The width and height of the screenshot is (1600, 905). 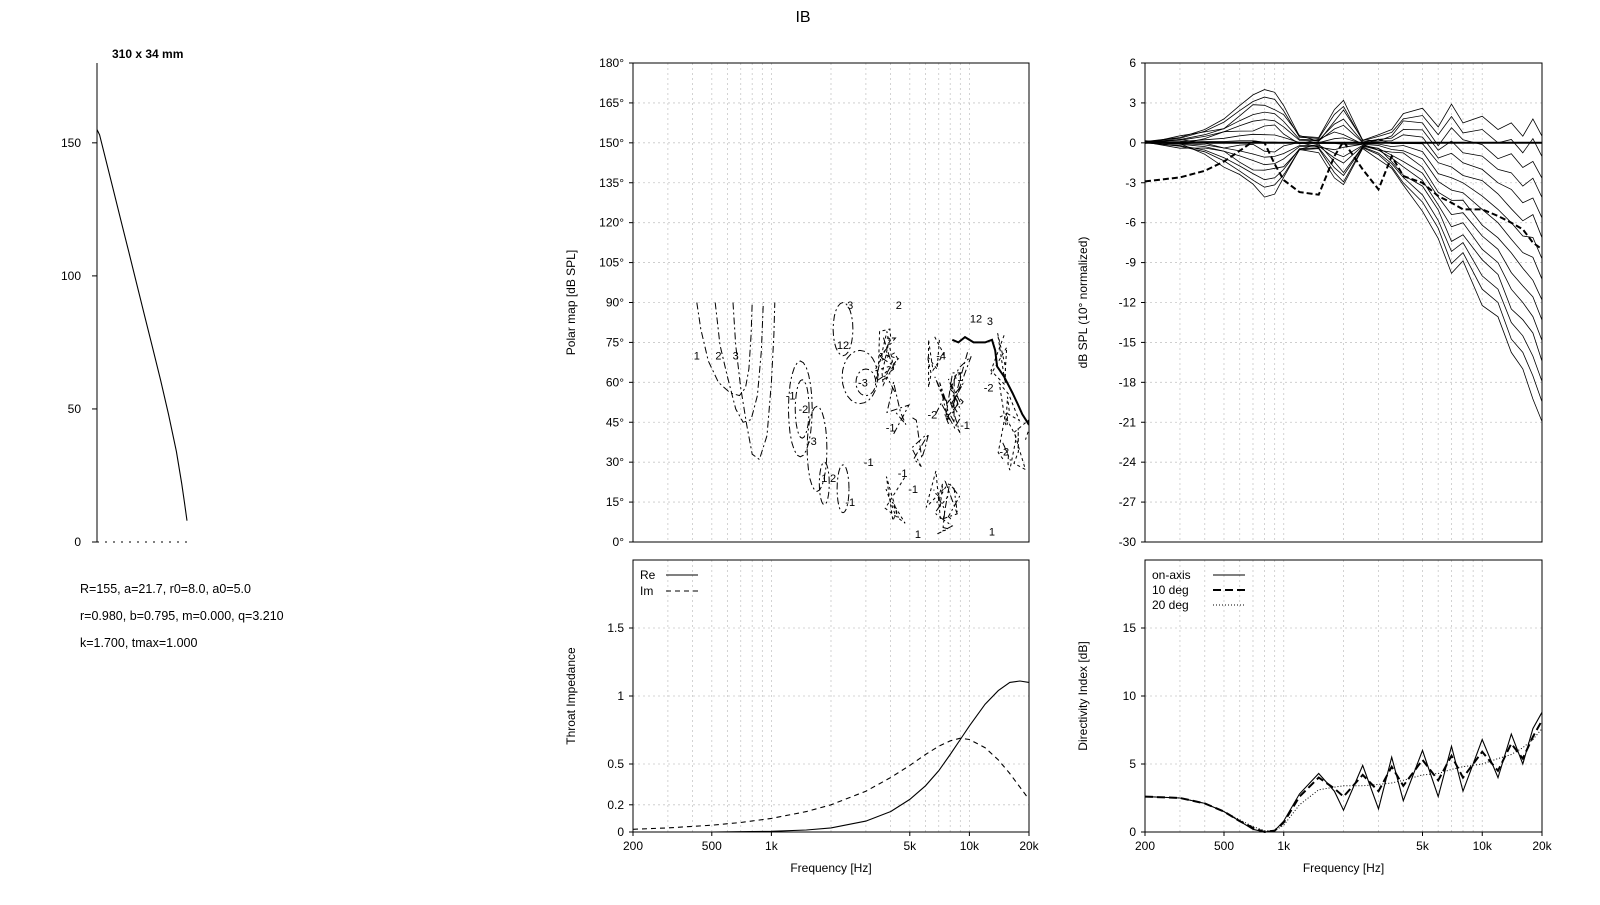 What do you see at coordinates (620, 696) in the screenshot?
I see `throat-impedance-ytick-label: 1` at bounding box center [620, 696].